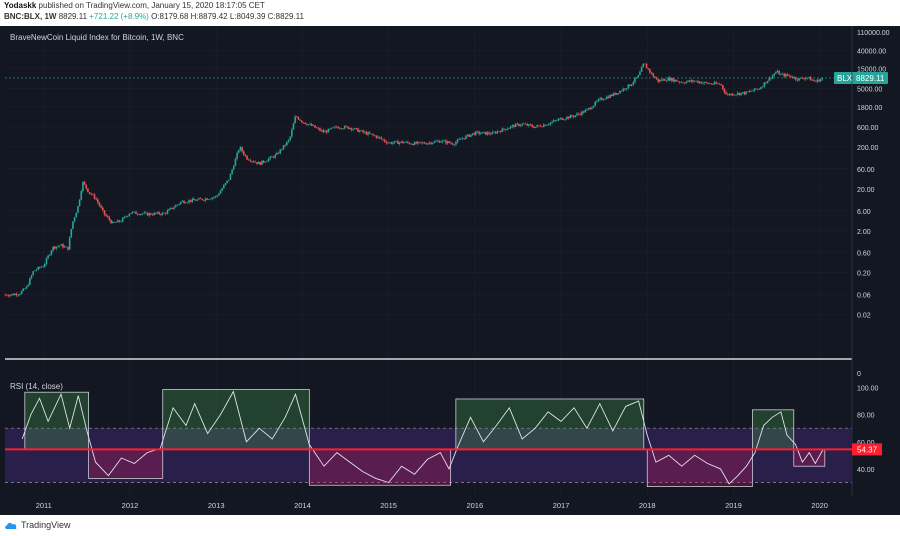 Image resolution: width=900 pixels, height=536 pixels. Describe the element at coordinates (432, 505) in the screenshot. I see `time-axis: 2011 2012 2013 2014 2015 2016 2017 2018 2019 2020` at that location.